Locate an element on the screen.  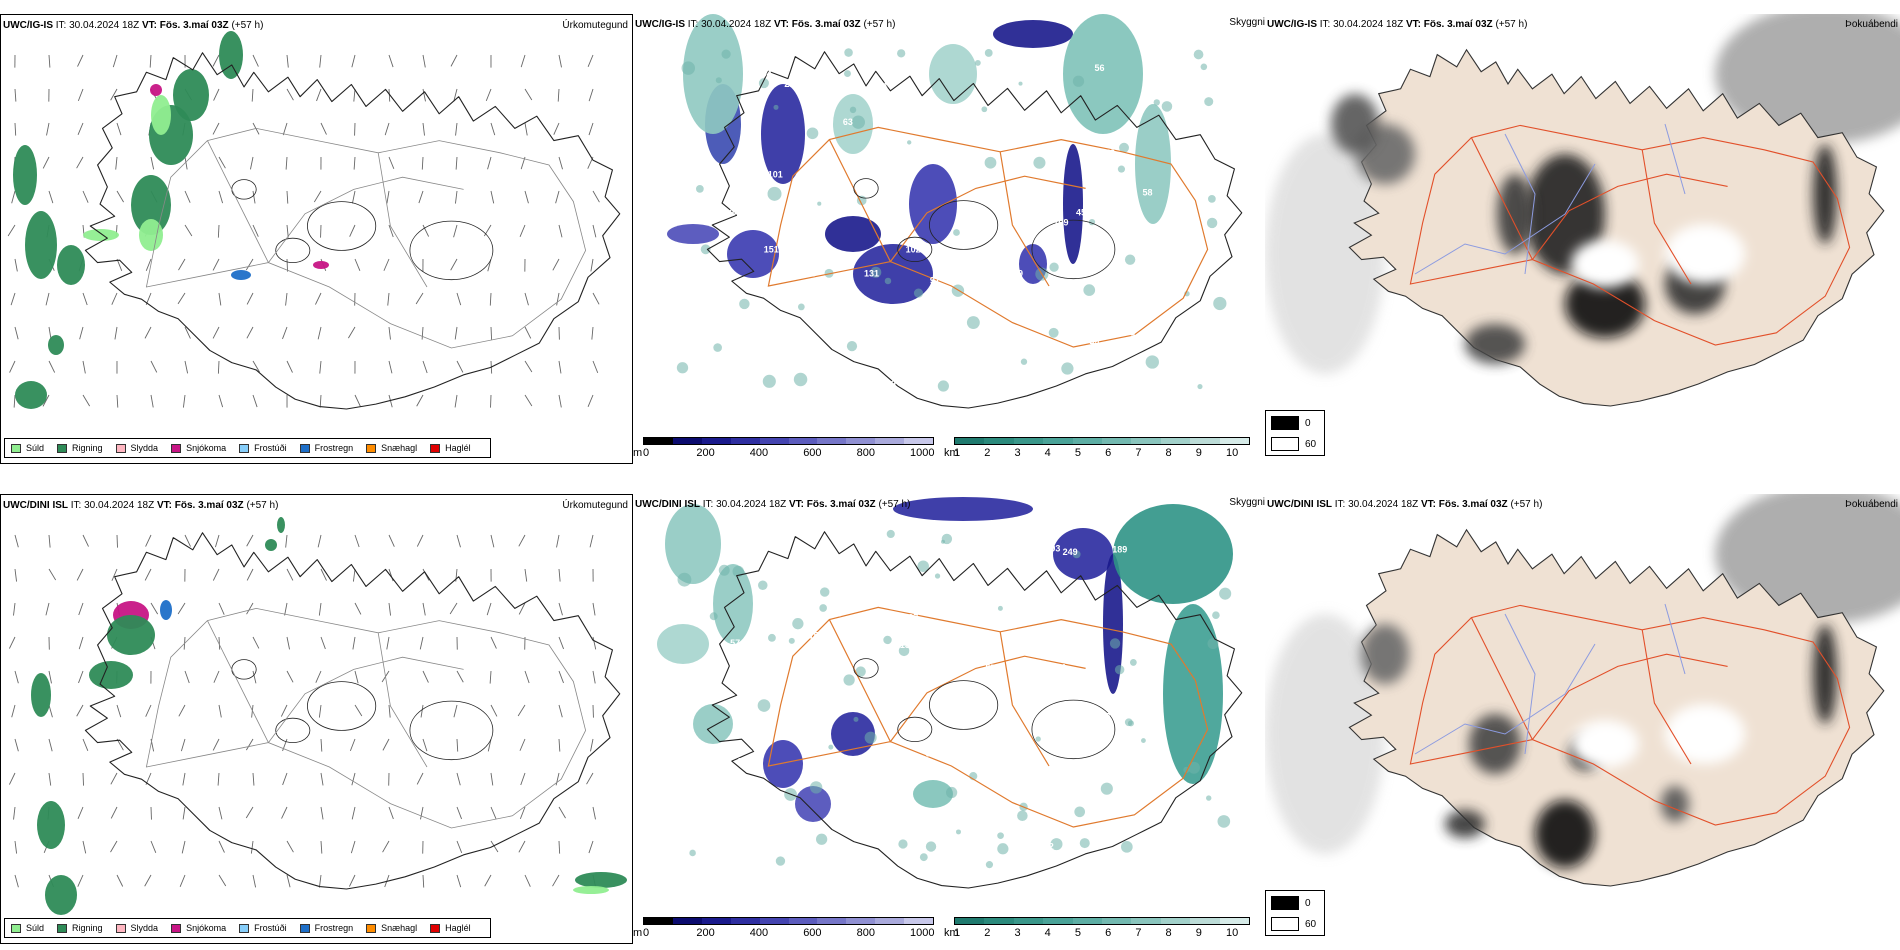
colorbar-tick-7: 8 is located at coordinates (1168, 453).